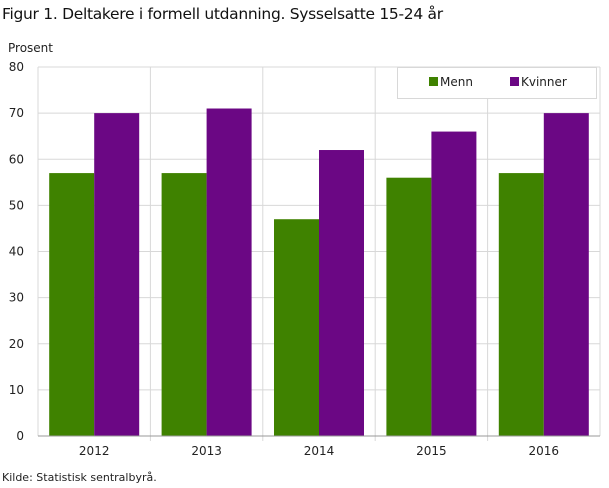  I want to click on x-tick-label: 2012, so click(94, 451).